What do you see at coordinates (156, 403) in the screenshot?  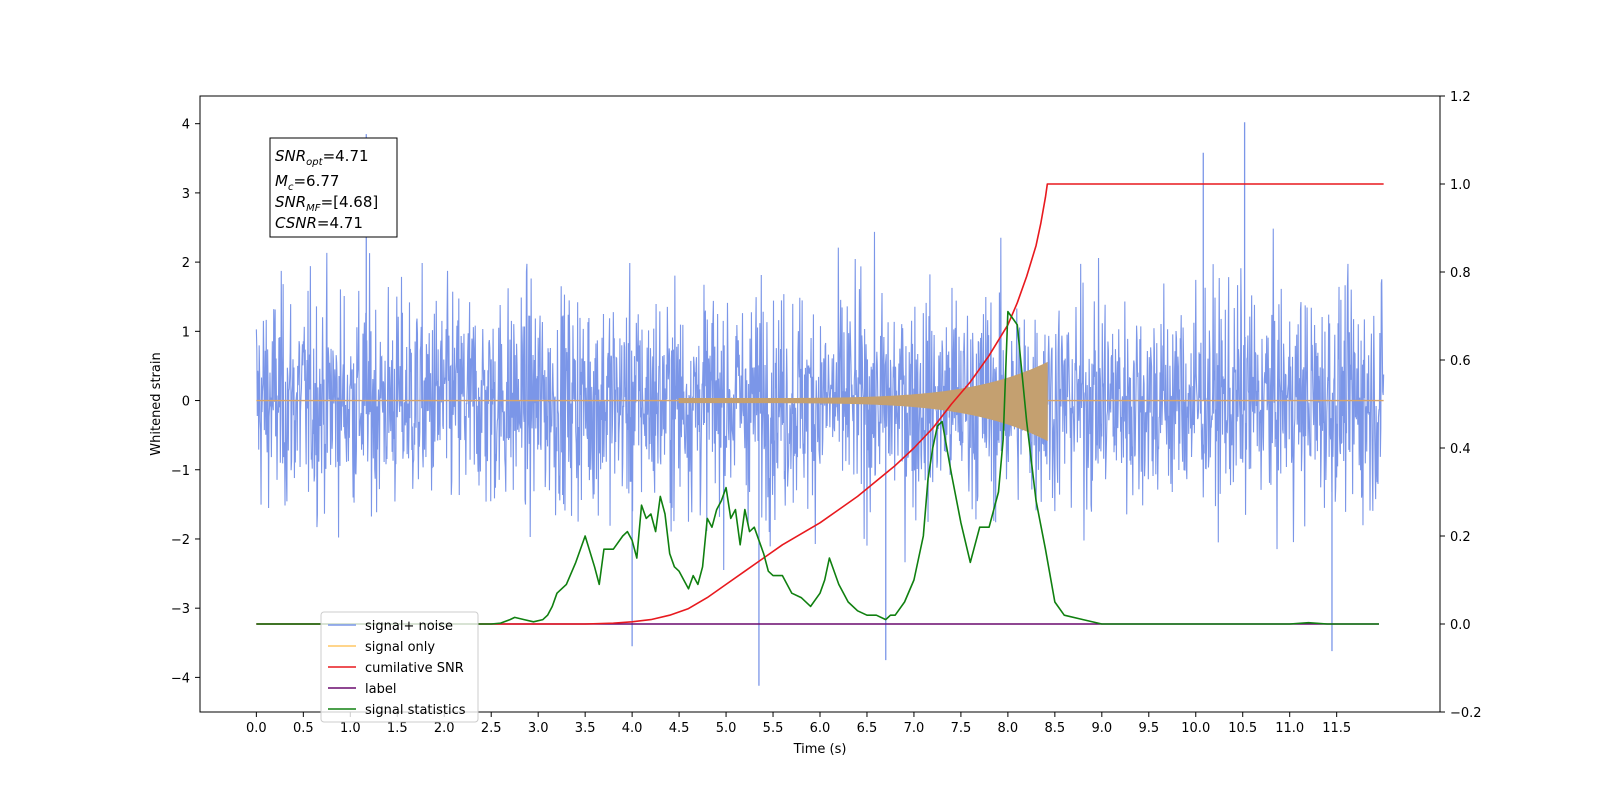 I see `y-axis-label: Whitened strain` at bounding box center [156, 403].